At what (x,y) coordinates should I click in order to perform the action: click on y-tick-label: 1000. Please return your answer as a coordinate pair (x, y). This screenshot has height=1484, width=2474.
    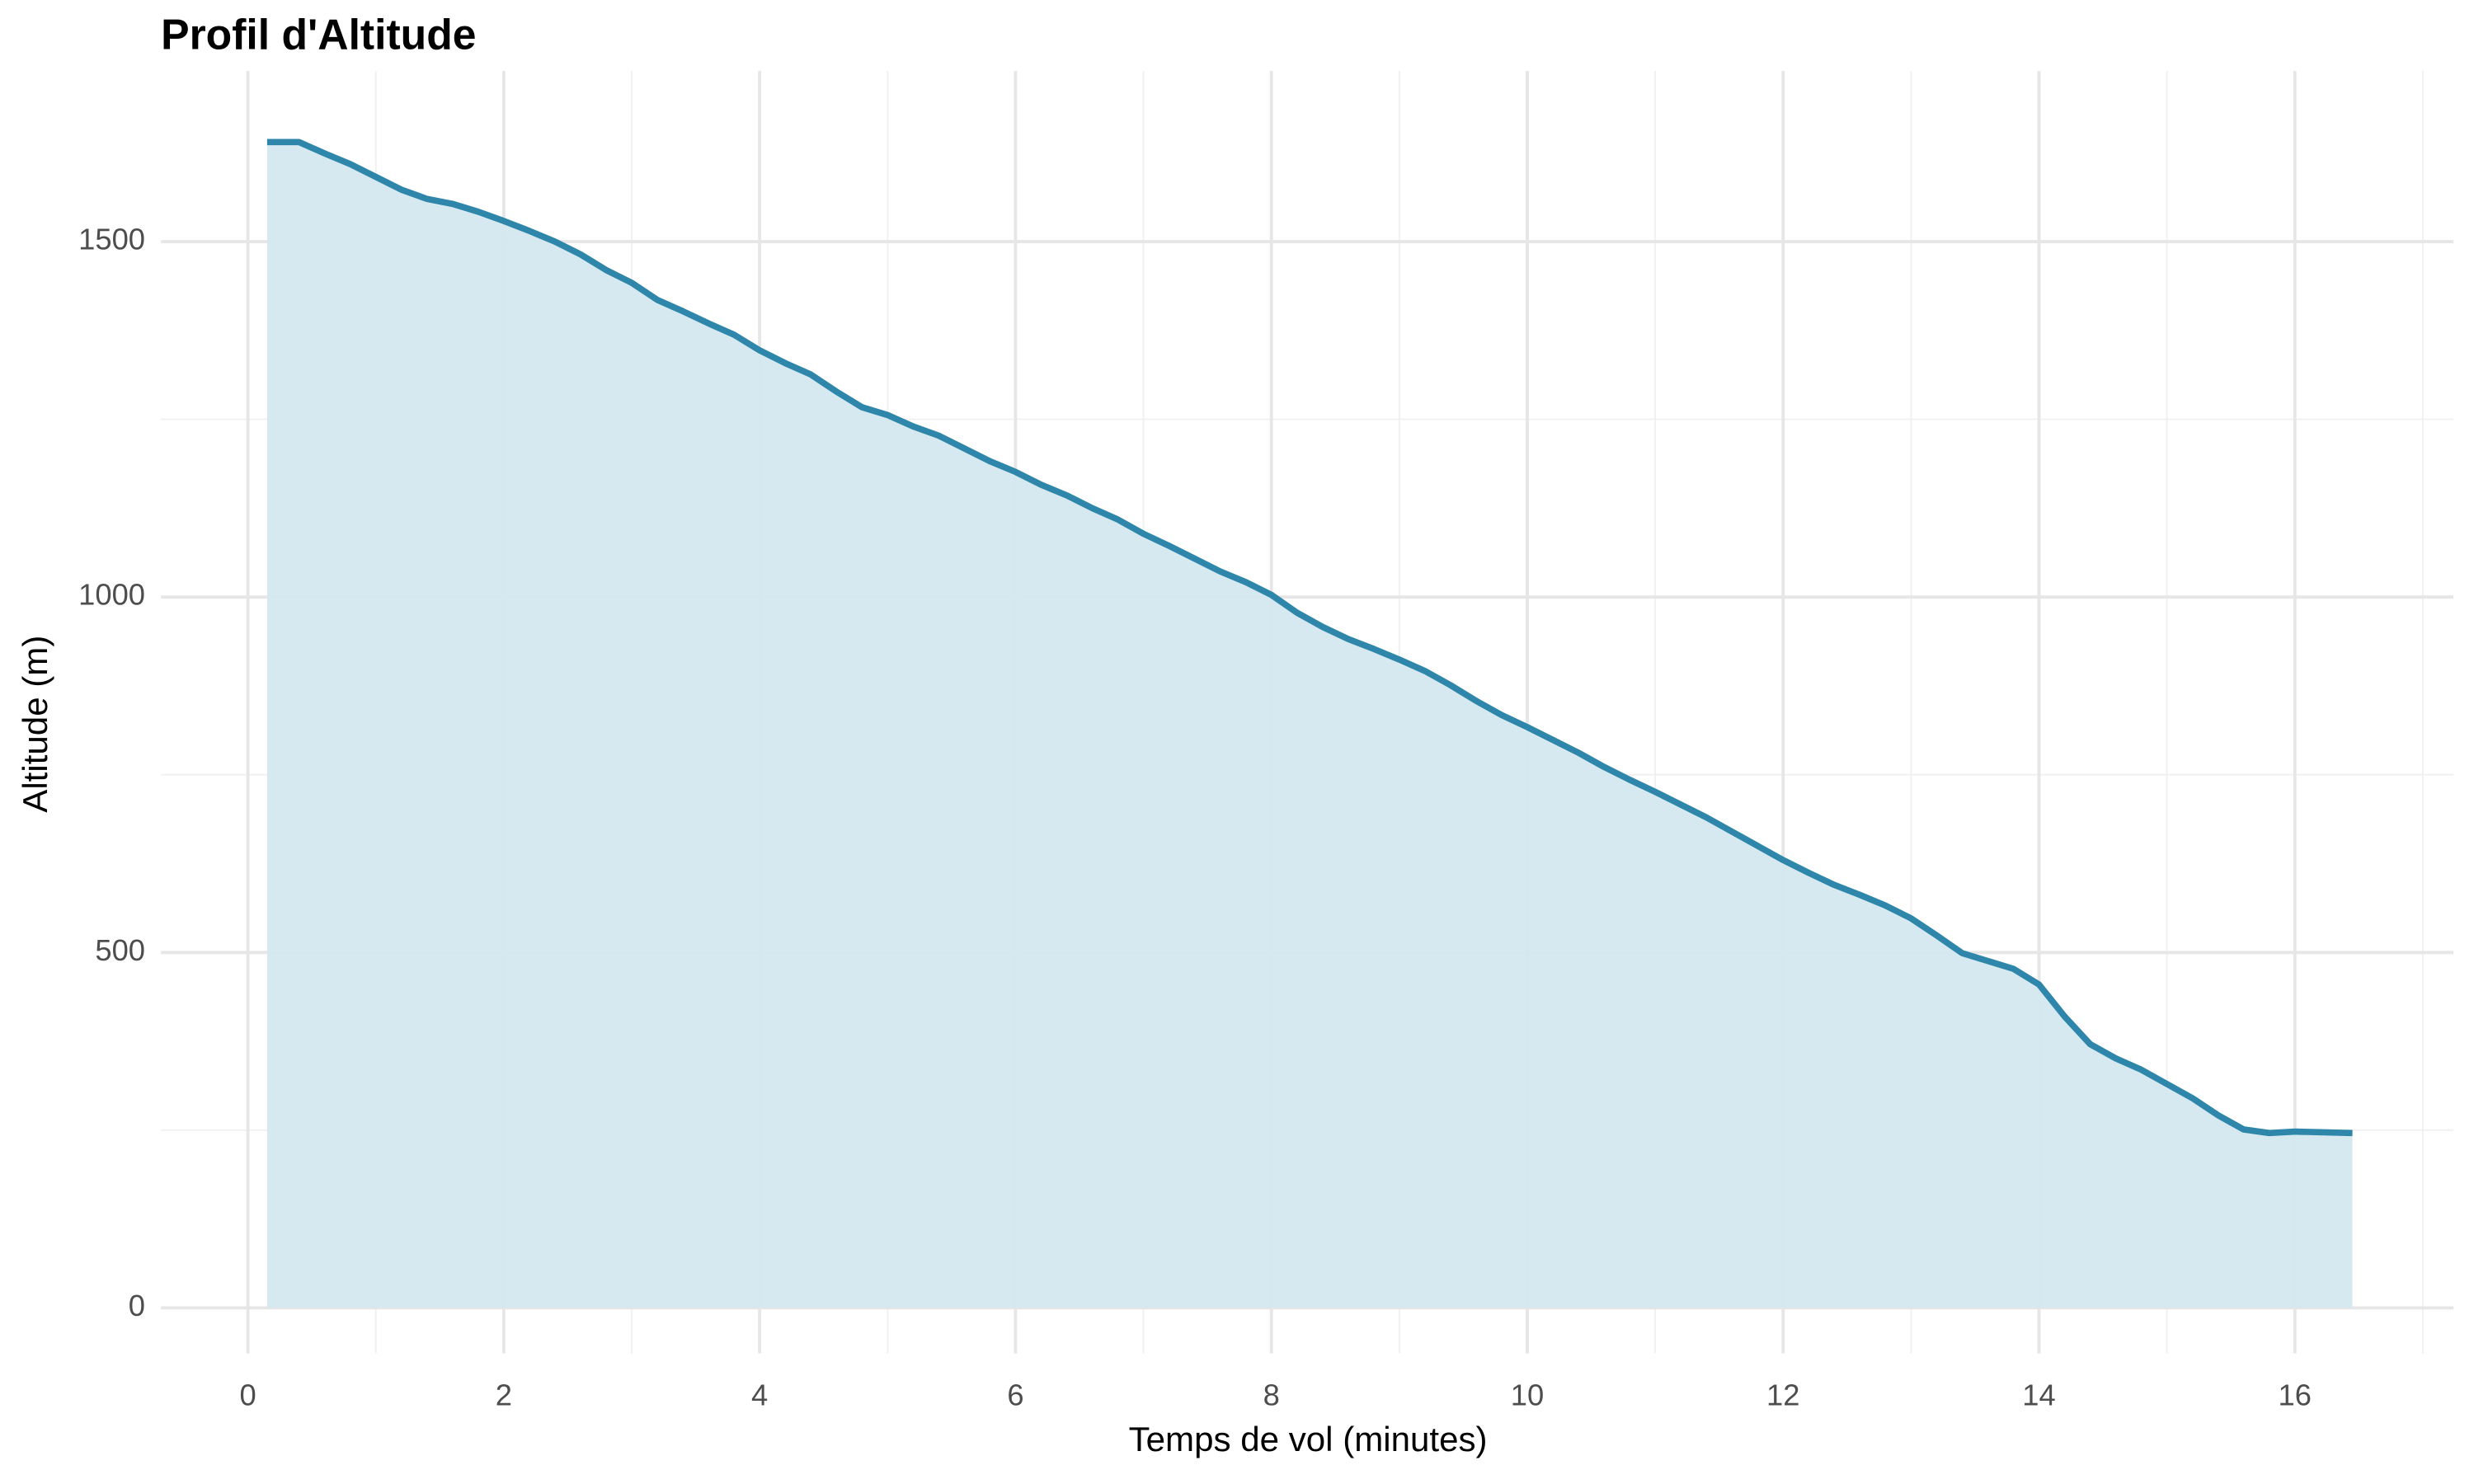
    Looking at the image, I should click on (111, 595).